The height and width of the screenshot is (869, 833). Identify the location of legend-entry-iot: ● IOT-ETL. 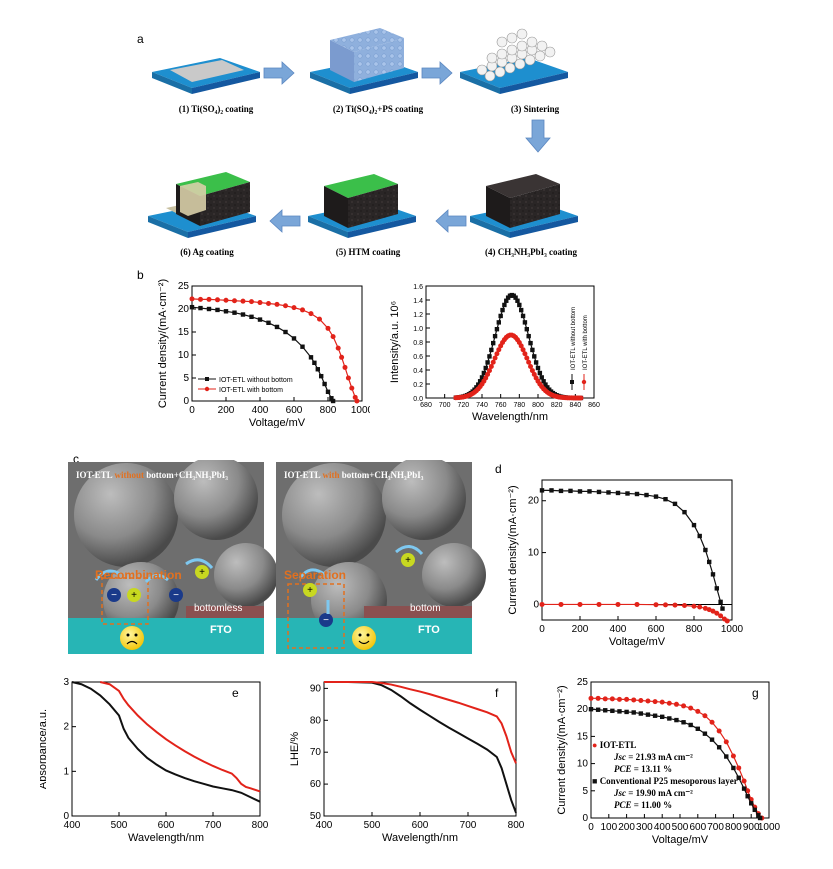
(614, 745).